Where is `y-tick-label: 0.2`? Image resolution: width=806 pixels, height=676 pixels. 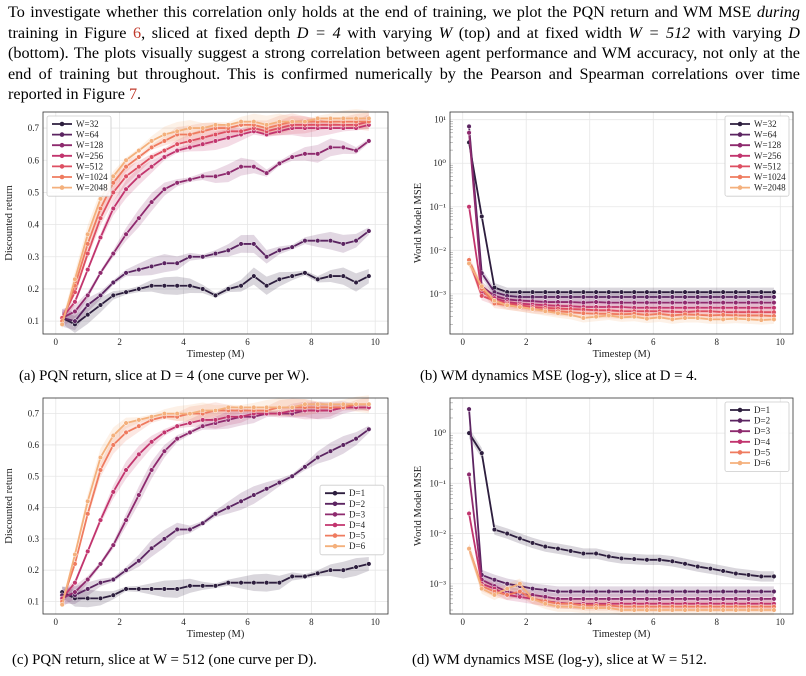
y-tick-label: 0.2 is located at coordinates (33, 289).